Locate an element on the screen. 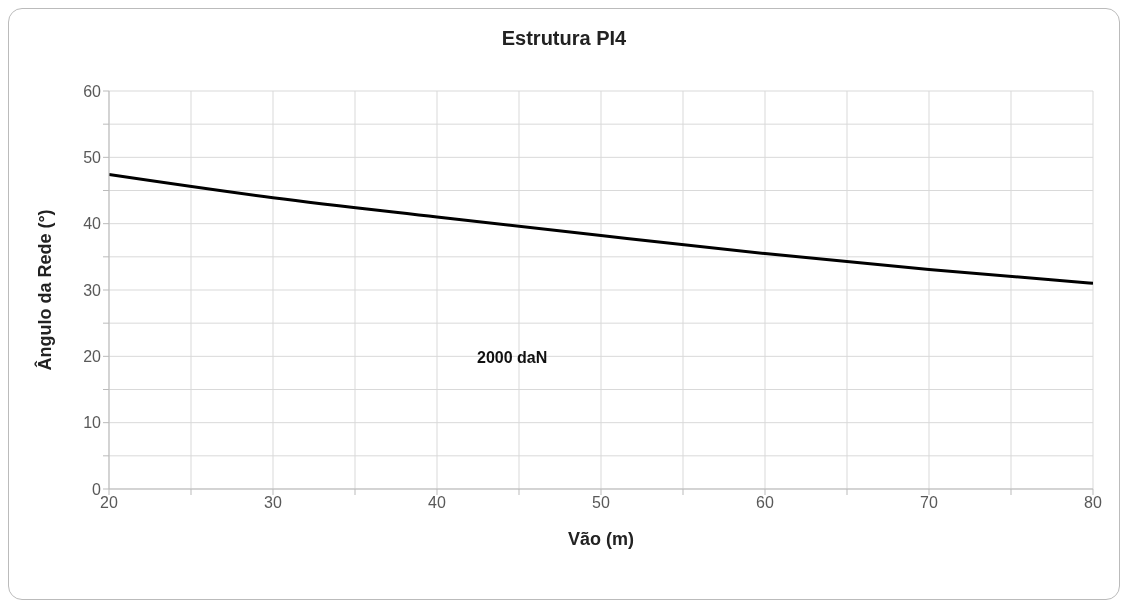  x-tick-label: 70 is located at coordinates (929, 503).